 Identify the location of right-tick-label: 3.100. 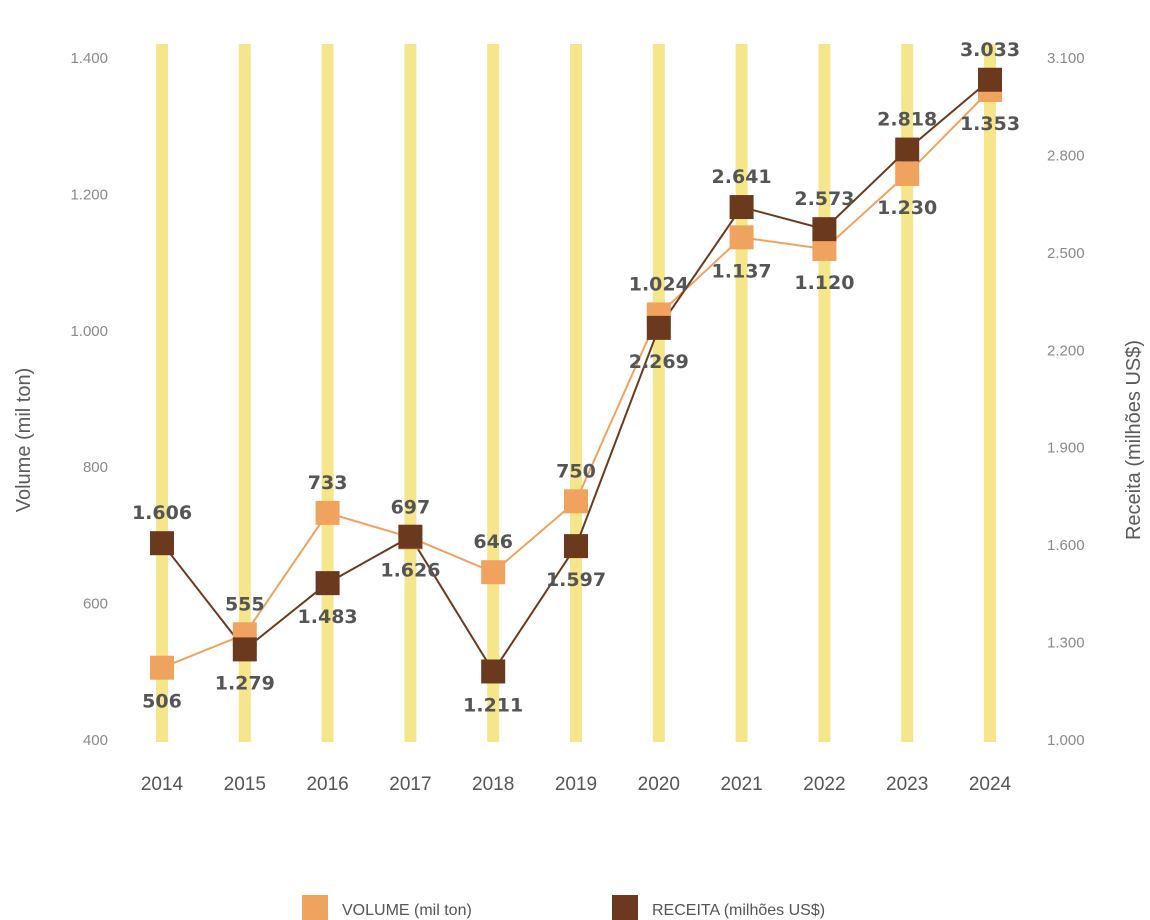
(1066, 58).